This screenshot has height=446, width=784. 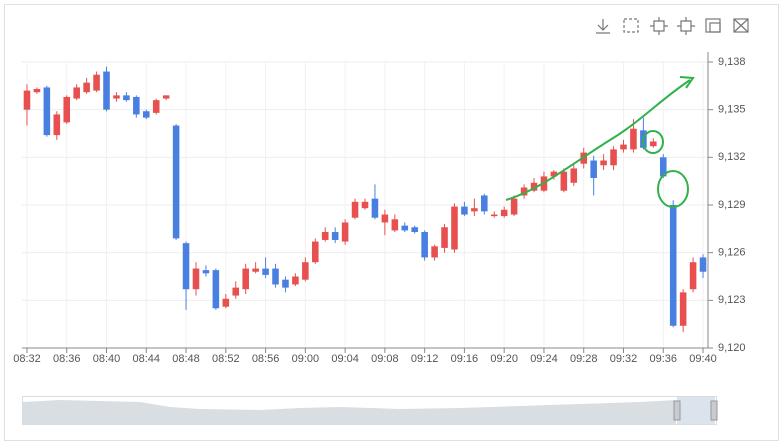 What do you see at coordinates (345, 359) in the screenshot?
I see `x-tick-label: 09:04` at bounding box center [345, 359].